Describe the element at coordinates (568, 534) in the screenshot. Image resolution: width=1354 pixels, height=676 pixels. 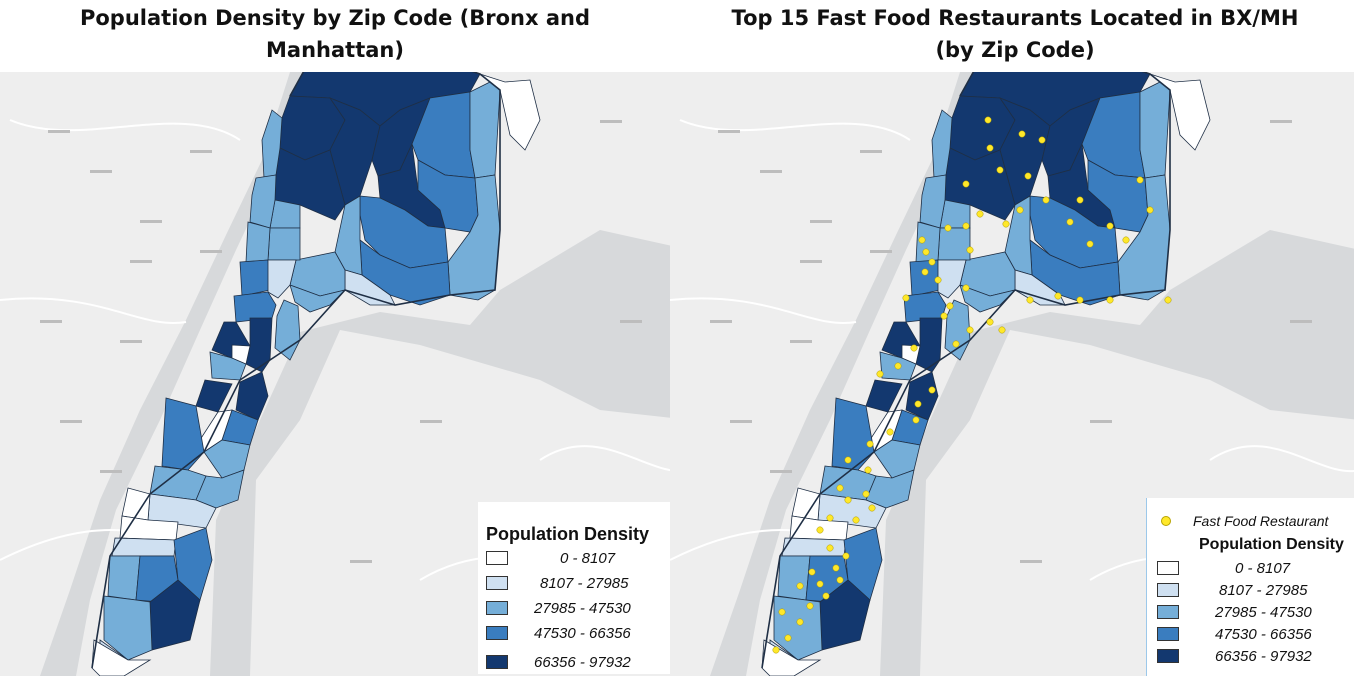
I see `legend-title: Population Density` at that location.